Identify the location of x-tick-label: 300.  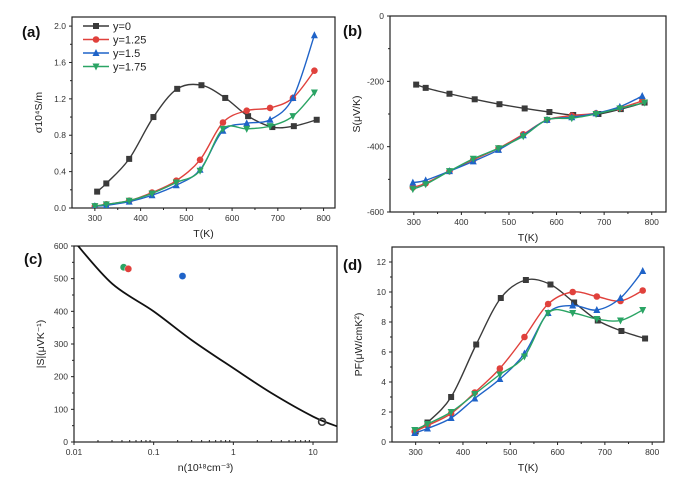
(416, 452).